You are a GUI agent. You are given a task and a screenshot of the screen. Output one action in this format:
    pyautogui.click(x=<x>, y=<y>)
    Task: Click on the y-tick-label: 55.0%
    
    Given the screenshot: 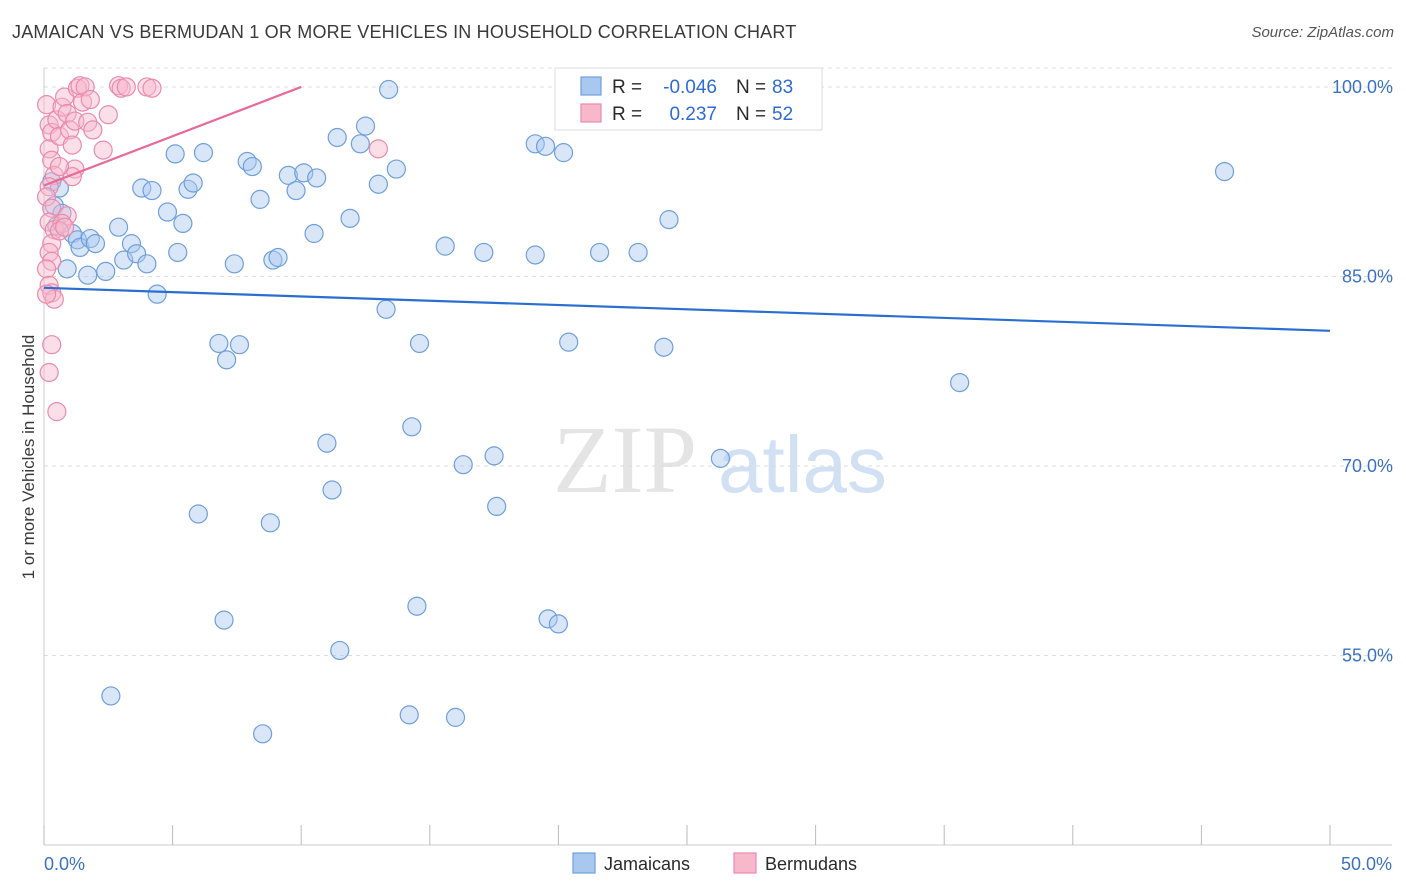 What is the action you would take?
    pyautogui.click(x=1367, y=655)
    